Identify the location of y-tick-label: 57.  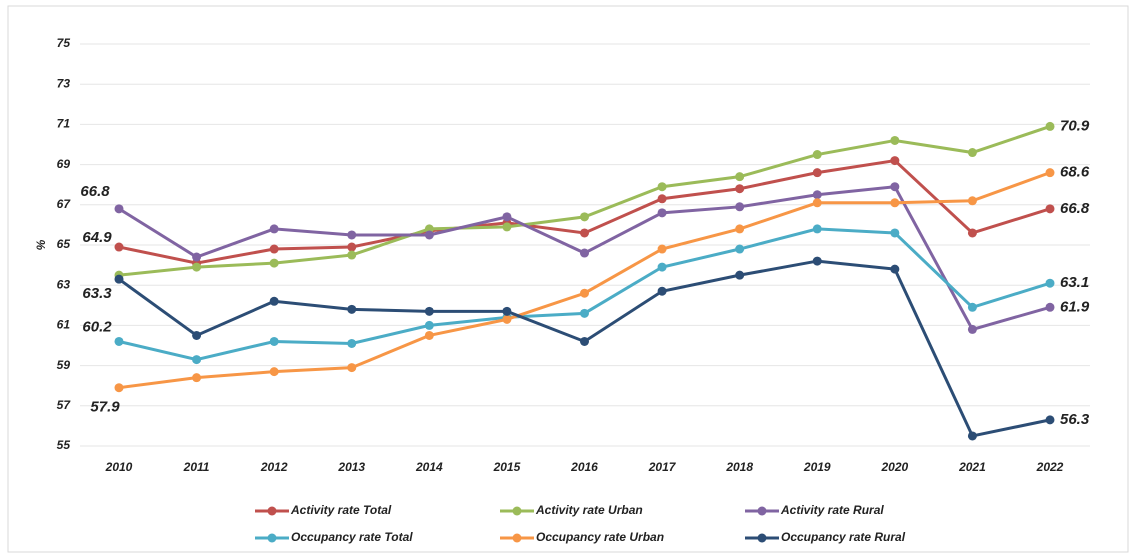
(64, 405).